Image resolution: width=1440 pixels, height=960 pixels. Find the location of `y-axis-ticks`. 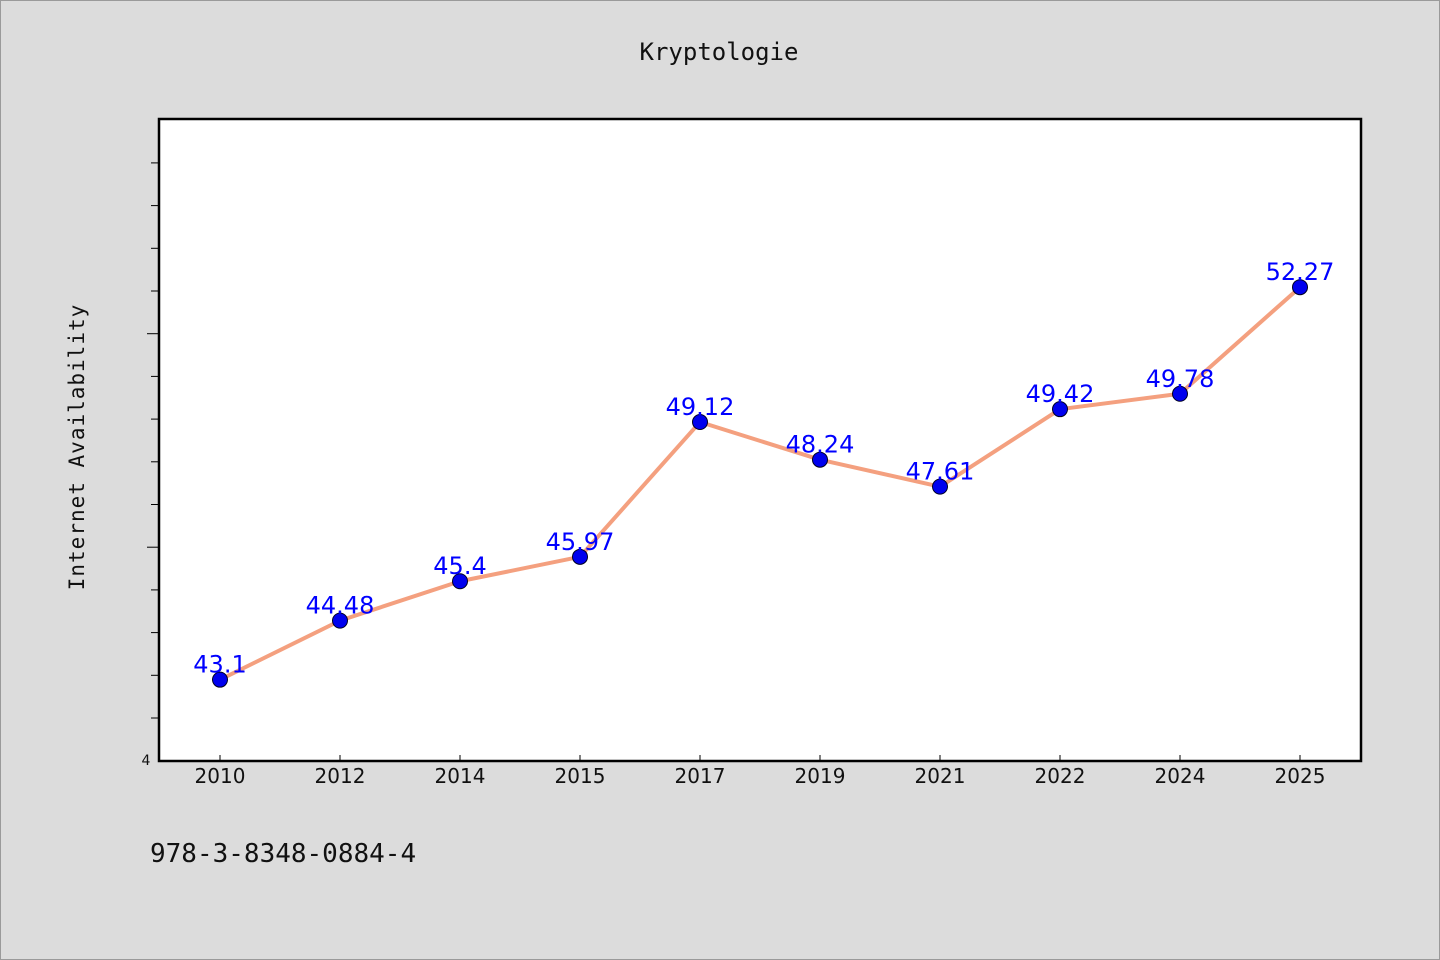

y-axis-ticks is located at coordinates (153, 440).